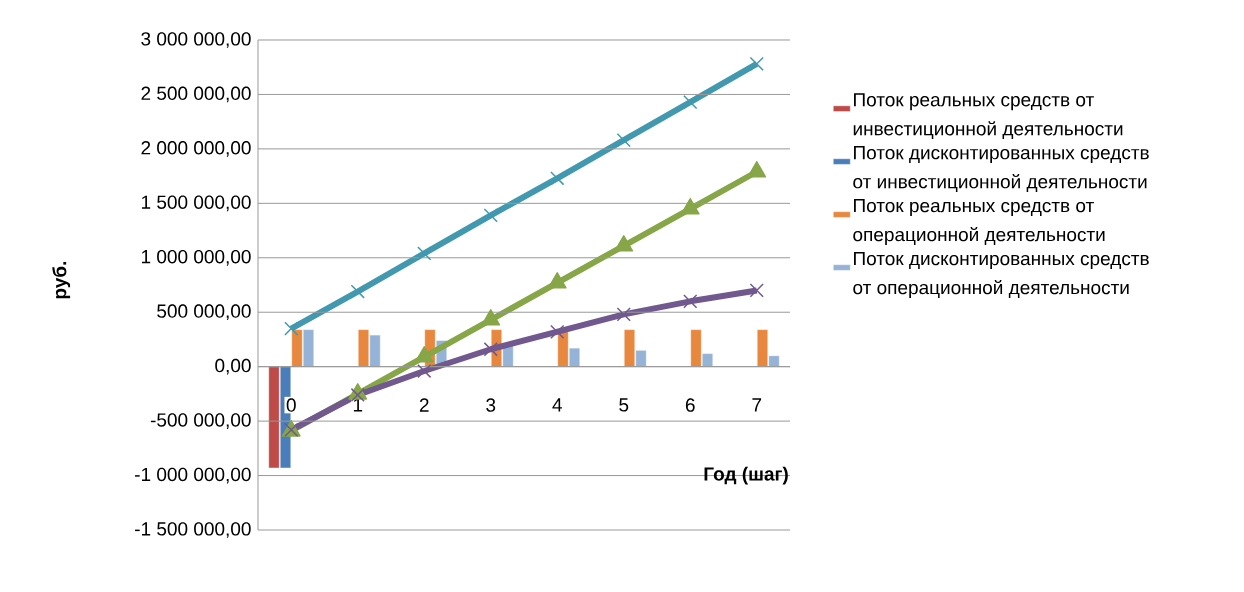 The height and width of the screenshot is (592, 1244). I want to click on legend-label: Поток реальных средств от инвестиционной деятельности, so click(988, 116).